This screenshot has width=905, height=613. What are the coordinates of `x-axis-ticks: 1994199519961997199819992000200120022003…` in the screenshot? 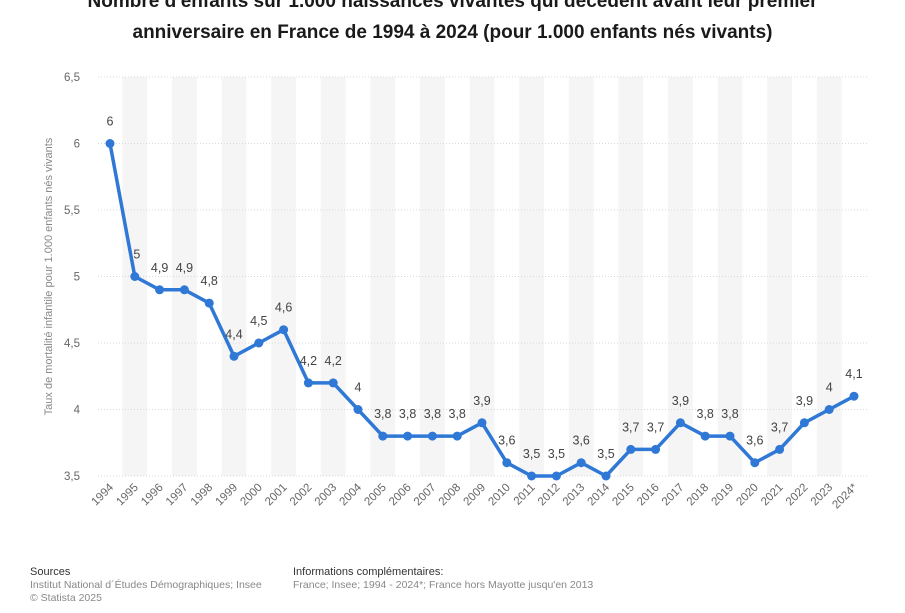 It's located at (475, 496).